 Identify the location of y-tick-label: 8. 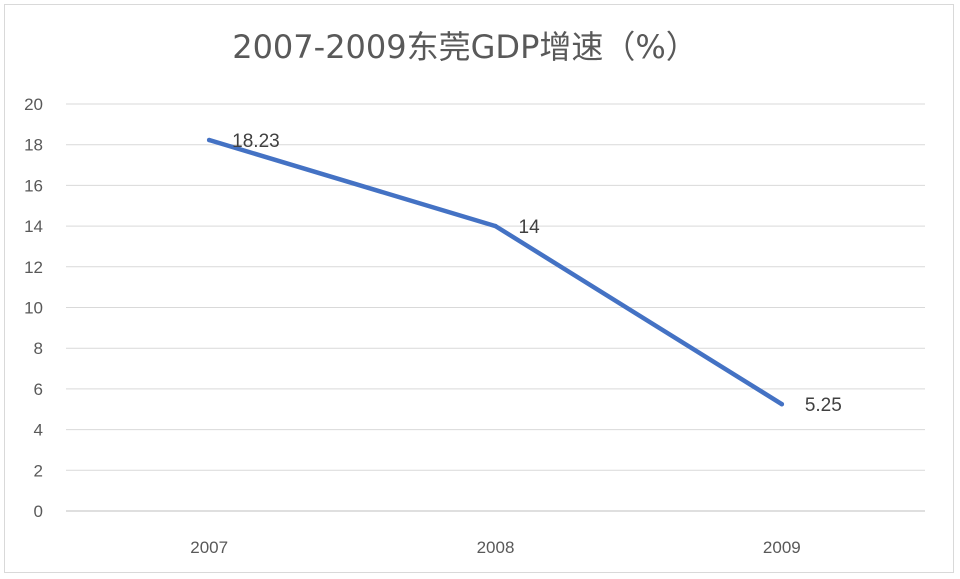
(38, 348).